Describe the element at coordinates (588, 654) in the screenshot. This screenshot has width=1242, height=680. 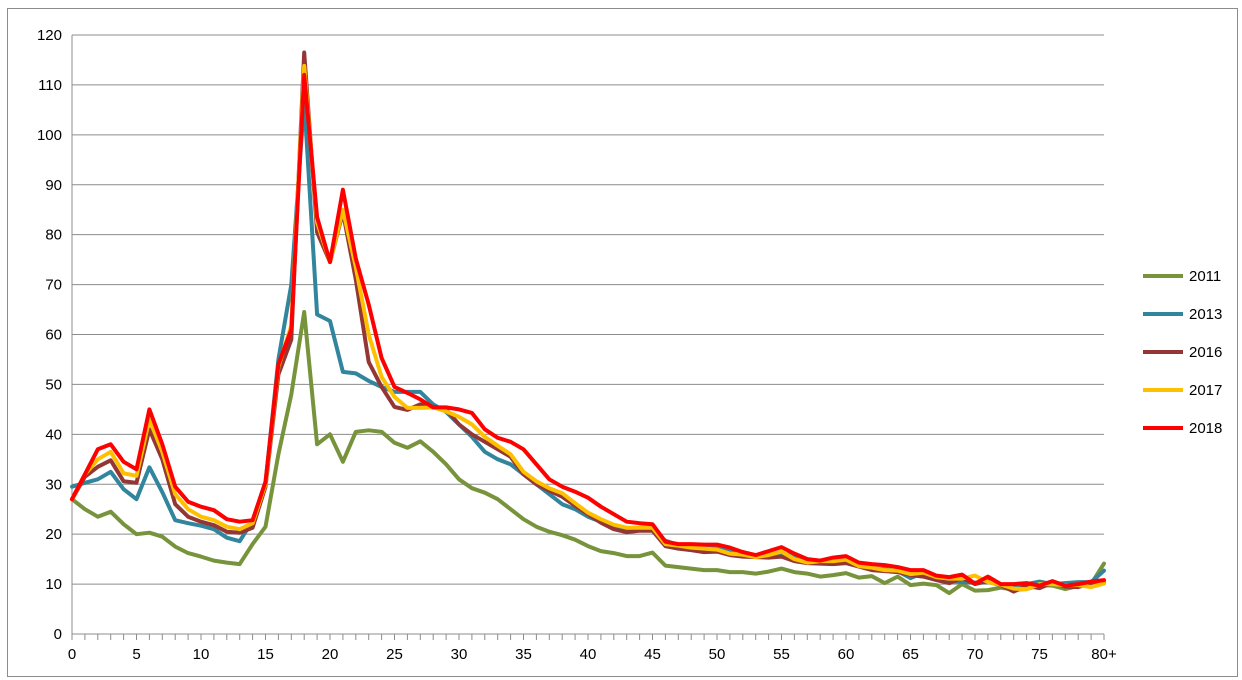
I see `x-tick-label-40: 40` at that location.